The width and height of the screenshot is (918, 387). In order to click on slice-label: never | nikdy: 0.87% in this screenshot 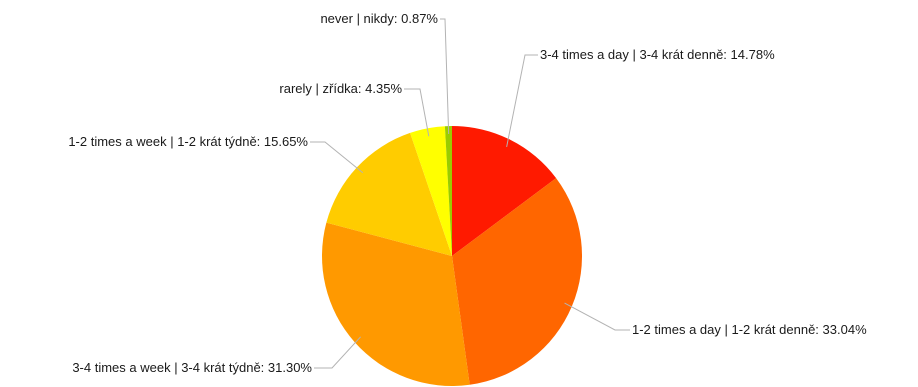, I will do `click(379, 18)`.